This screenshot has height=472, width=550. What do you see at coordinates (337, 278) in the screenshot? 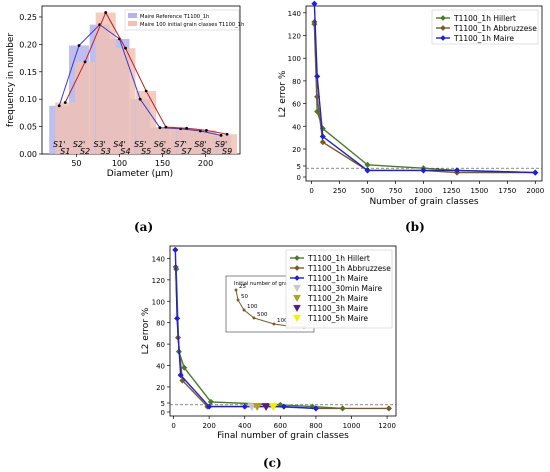
I see `chart-c-legend-label-2: T1100_1h Maire` at bounding box center [337, 278].